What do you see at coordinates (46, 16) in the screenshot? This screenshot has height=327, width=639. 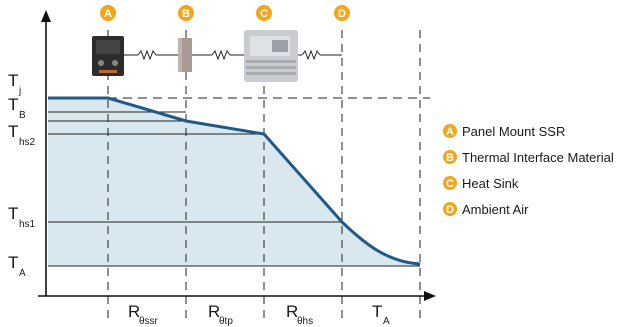 I see `y-axis-arrow-icon` at bounding box center [46, 16].